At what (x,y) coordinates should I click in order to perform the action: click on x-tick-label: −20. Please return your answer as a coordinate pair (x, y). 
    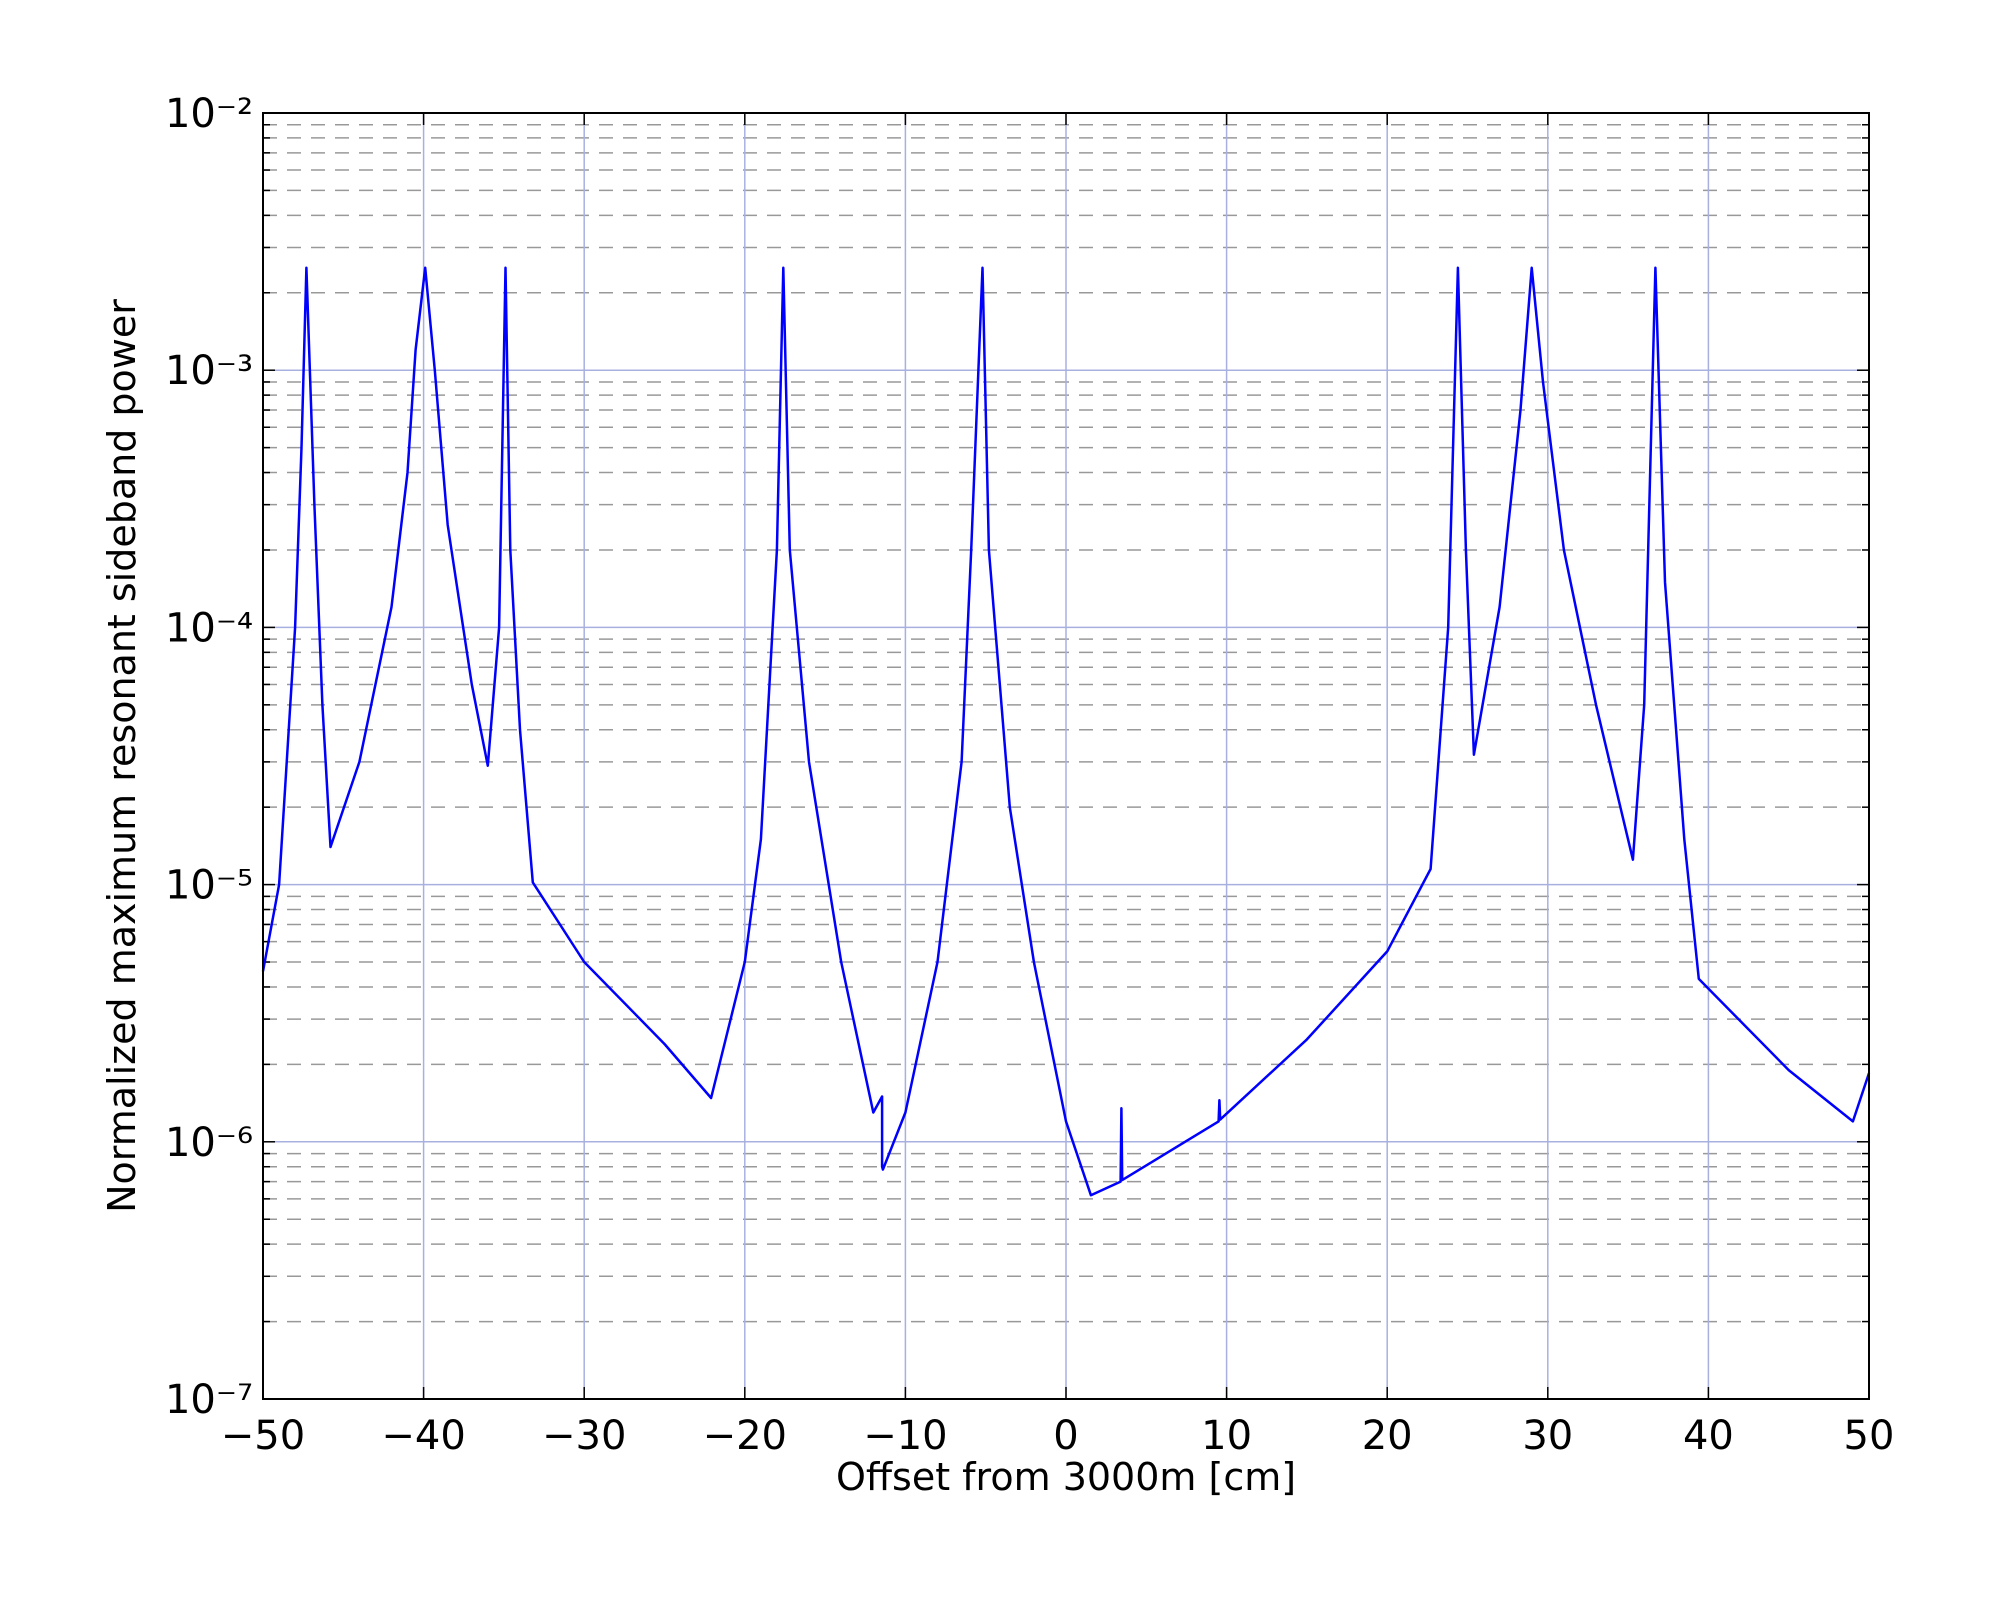
    Looking at the image, I should click on (745, 1436).